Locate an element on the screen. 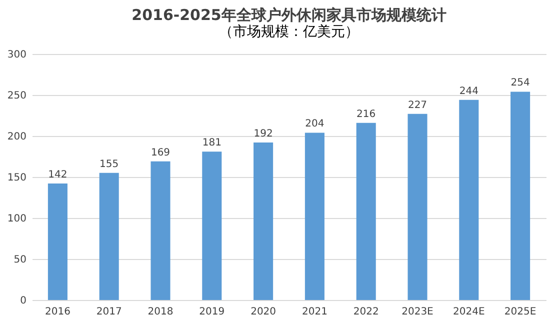 The image size is (560, 328). data-label: 244 is located at coordinates (468, 91).